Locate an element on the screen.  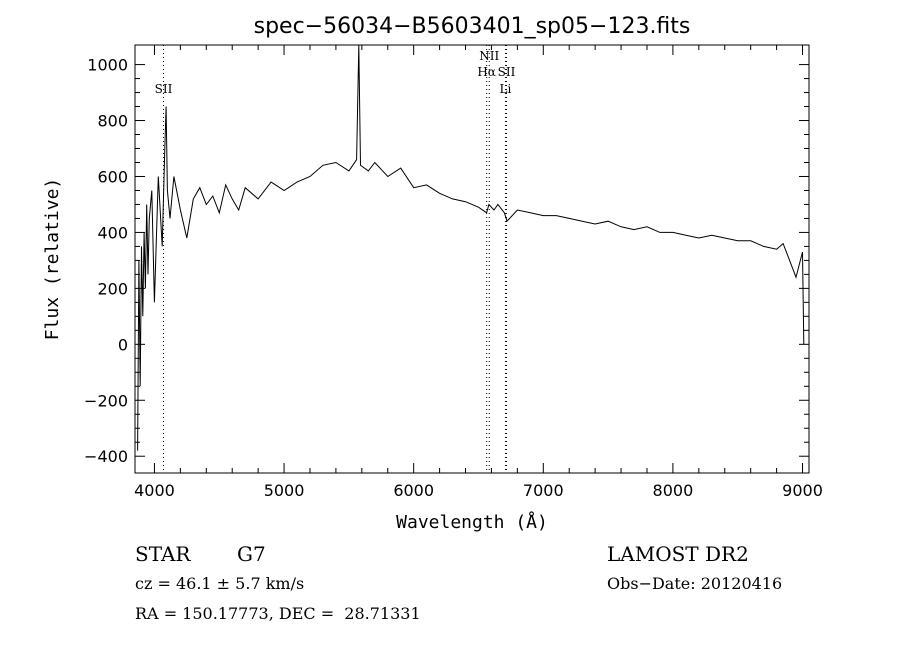
x-tick-label: 8000 is located at coordinates (673, 490).